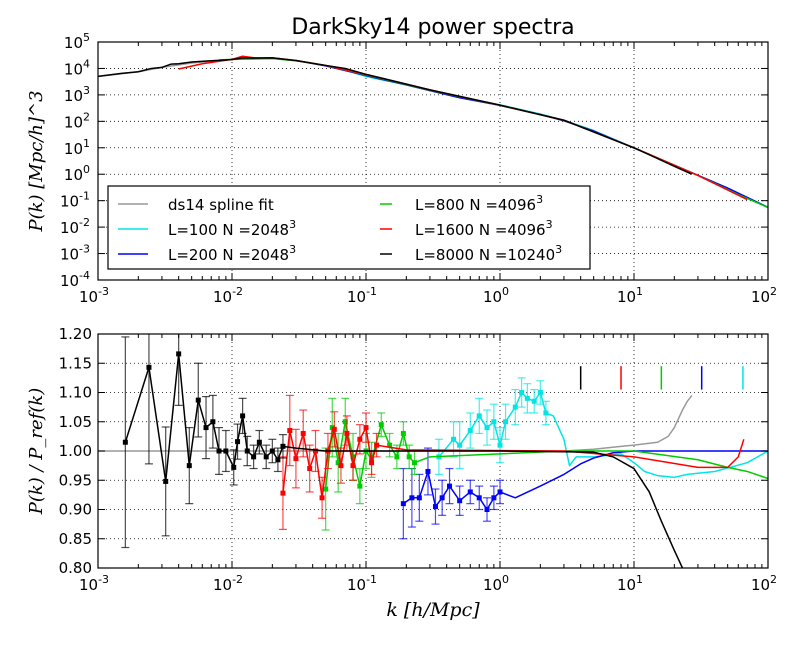  What do you see at coordinates (75, 363) in the screenshot?
I see `bottom-y-tick-label: 1.15` at bounding box center [75, 363].